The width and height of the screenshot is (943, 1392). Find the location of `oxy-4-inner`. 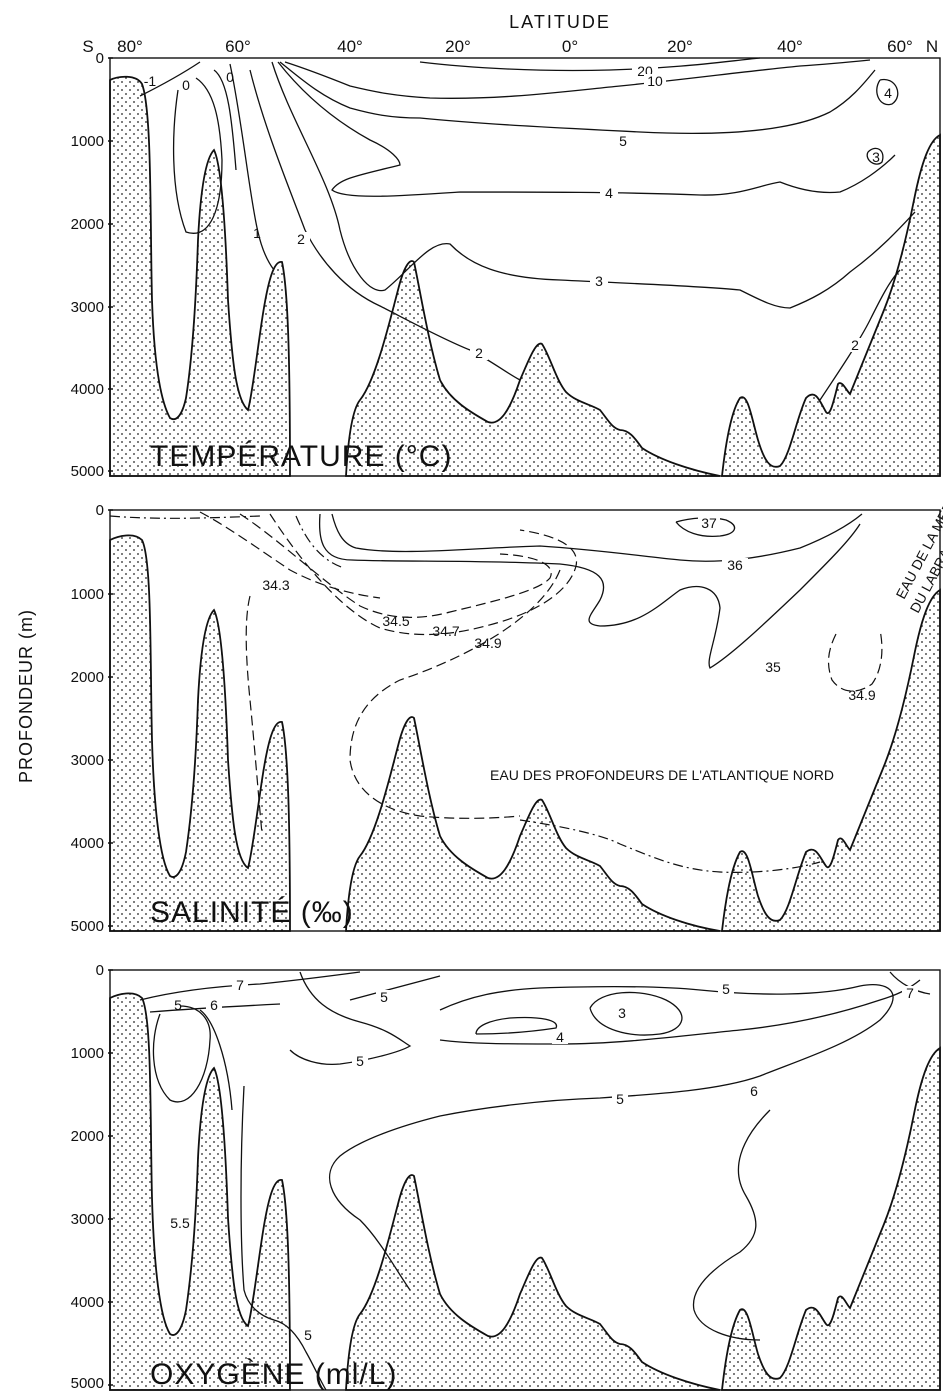

oxy-4-inner is located at coordinates (516, 1025).